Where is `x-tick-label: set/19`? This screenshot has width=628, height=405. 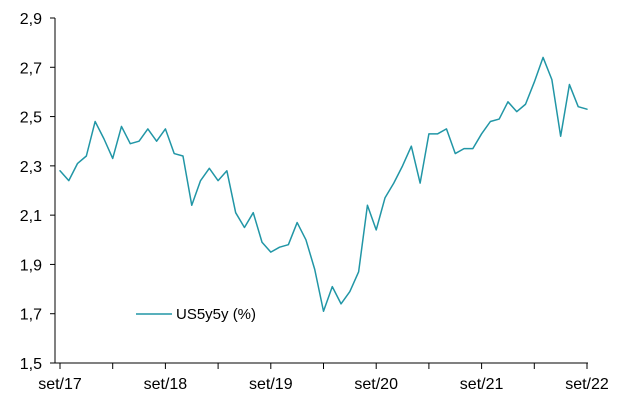
x-tick-label: set/19 is located at coordinates (271, 384).